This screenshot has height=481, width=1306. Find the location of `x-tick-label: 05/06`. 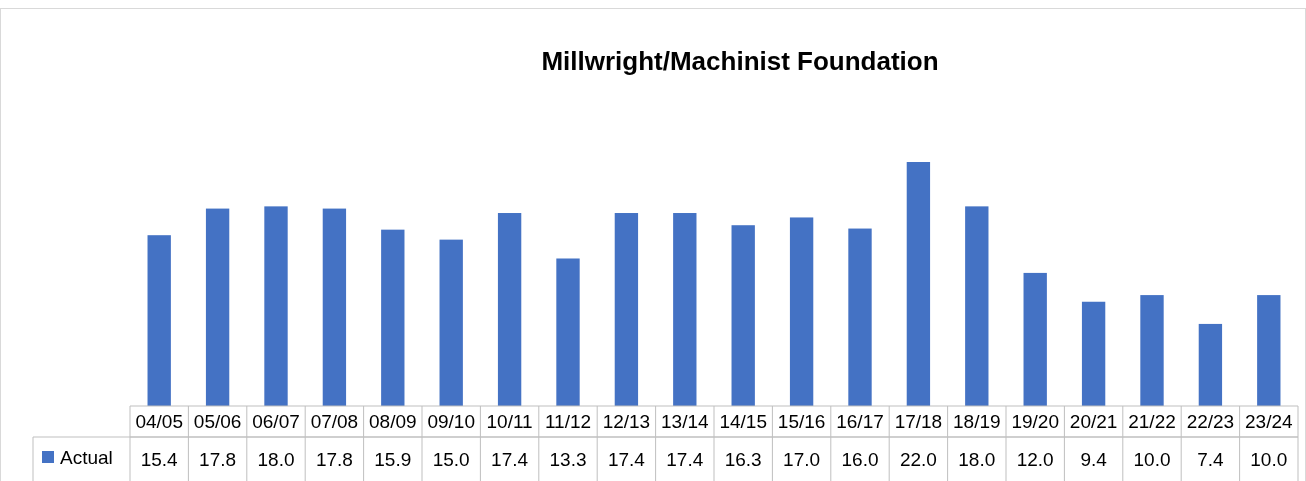

x-tick-label: 05/06 is located at coordinates (217, 421).